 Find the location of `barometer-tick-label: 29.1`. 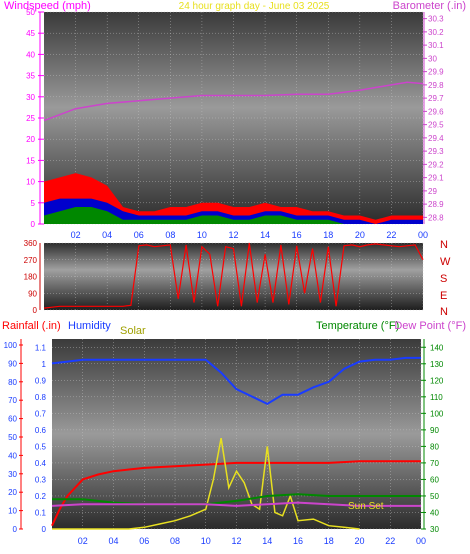

barometer-tick-label: 29.1 is located at coordinates (436, 178).